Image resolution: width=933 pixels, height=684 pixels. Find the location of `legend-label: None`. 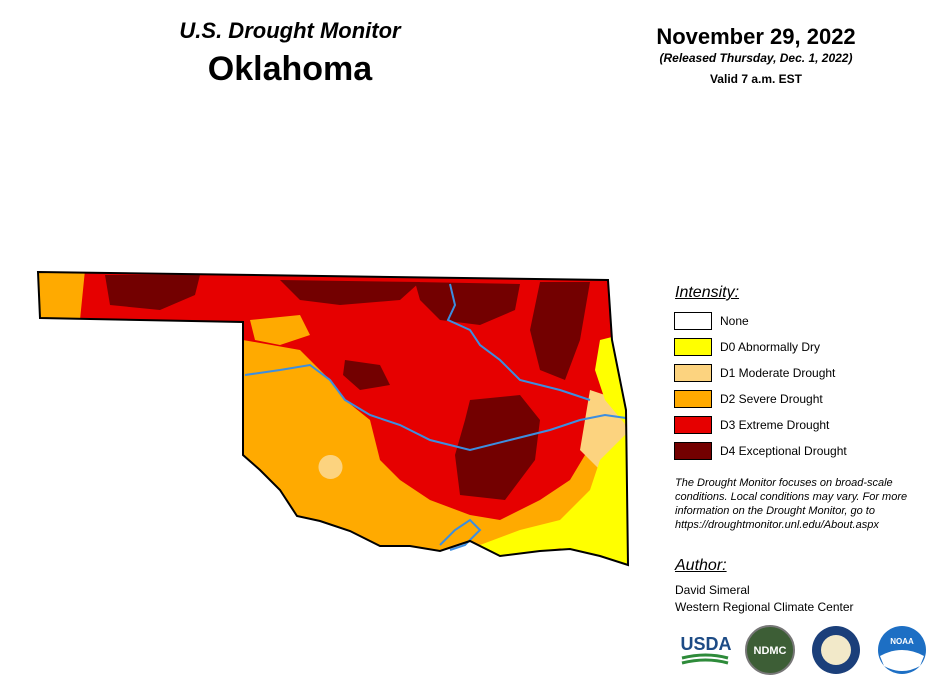

legend-label: None is located at coordinates (734, 321).